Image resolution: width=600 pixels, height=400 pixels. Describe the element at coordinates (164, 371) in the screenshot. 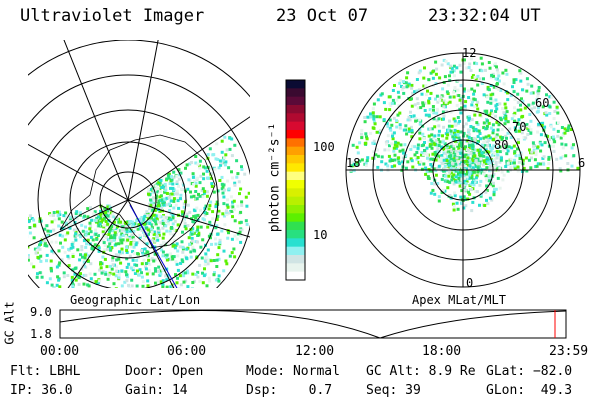

I see `door: Door: Open` at that location.